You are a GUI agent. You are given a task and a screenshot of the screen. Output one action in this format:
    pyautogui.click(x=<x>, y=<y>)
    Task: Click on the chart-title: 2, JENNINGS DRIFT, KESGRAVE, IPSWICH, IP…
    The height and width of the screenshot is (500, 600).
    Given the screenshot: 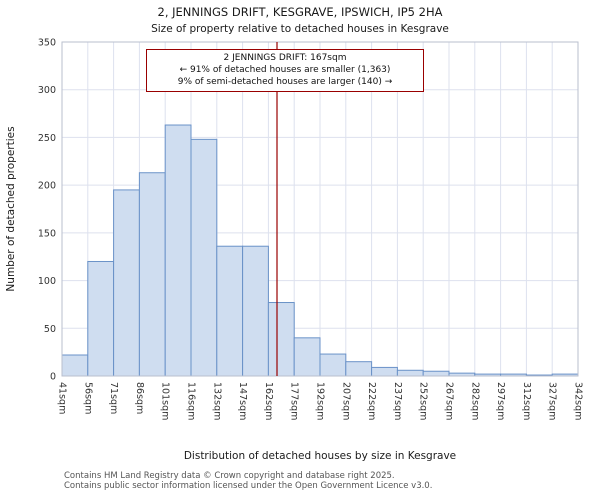 What is the action you would take?
    pyautogui.click(x=300, y=12)
    